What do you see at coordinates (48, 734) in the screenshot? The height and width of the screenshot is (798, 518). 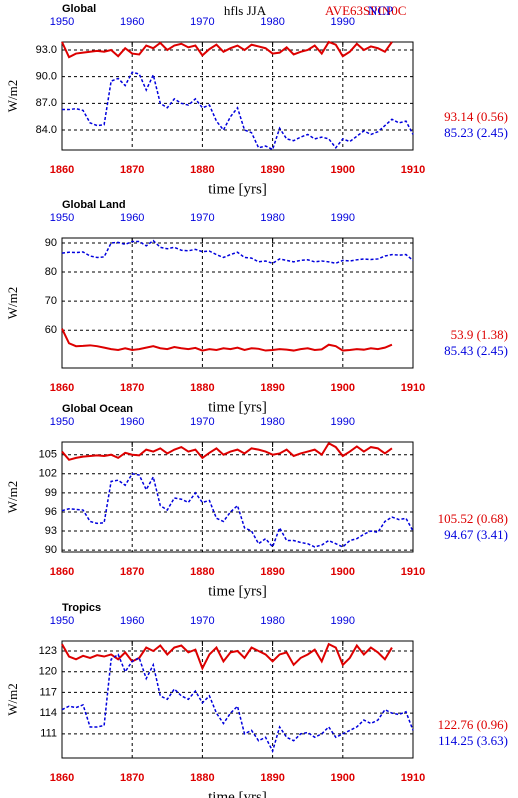 I see `y-tick-label: 111` at bounding box center [48, 734].